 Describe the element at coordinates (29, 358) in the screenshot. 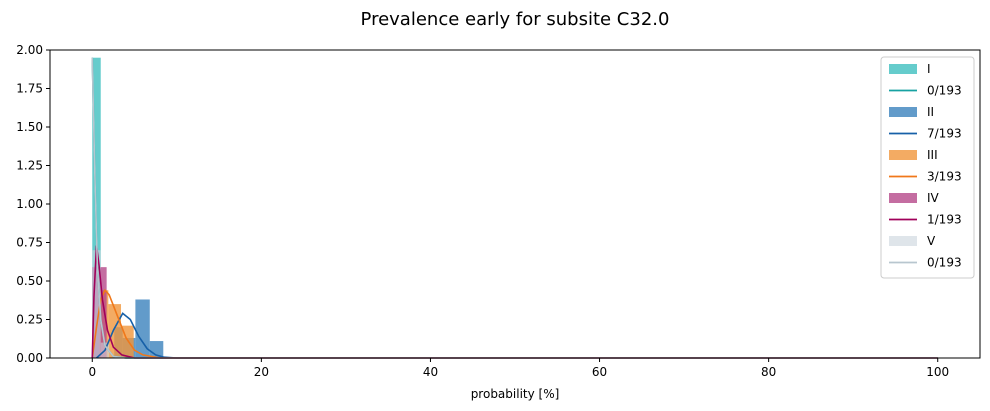

I see `y-tick-label-0: 0.00` at that location.